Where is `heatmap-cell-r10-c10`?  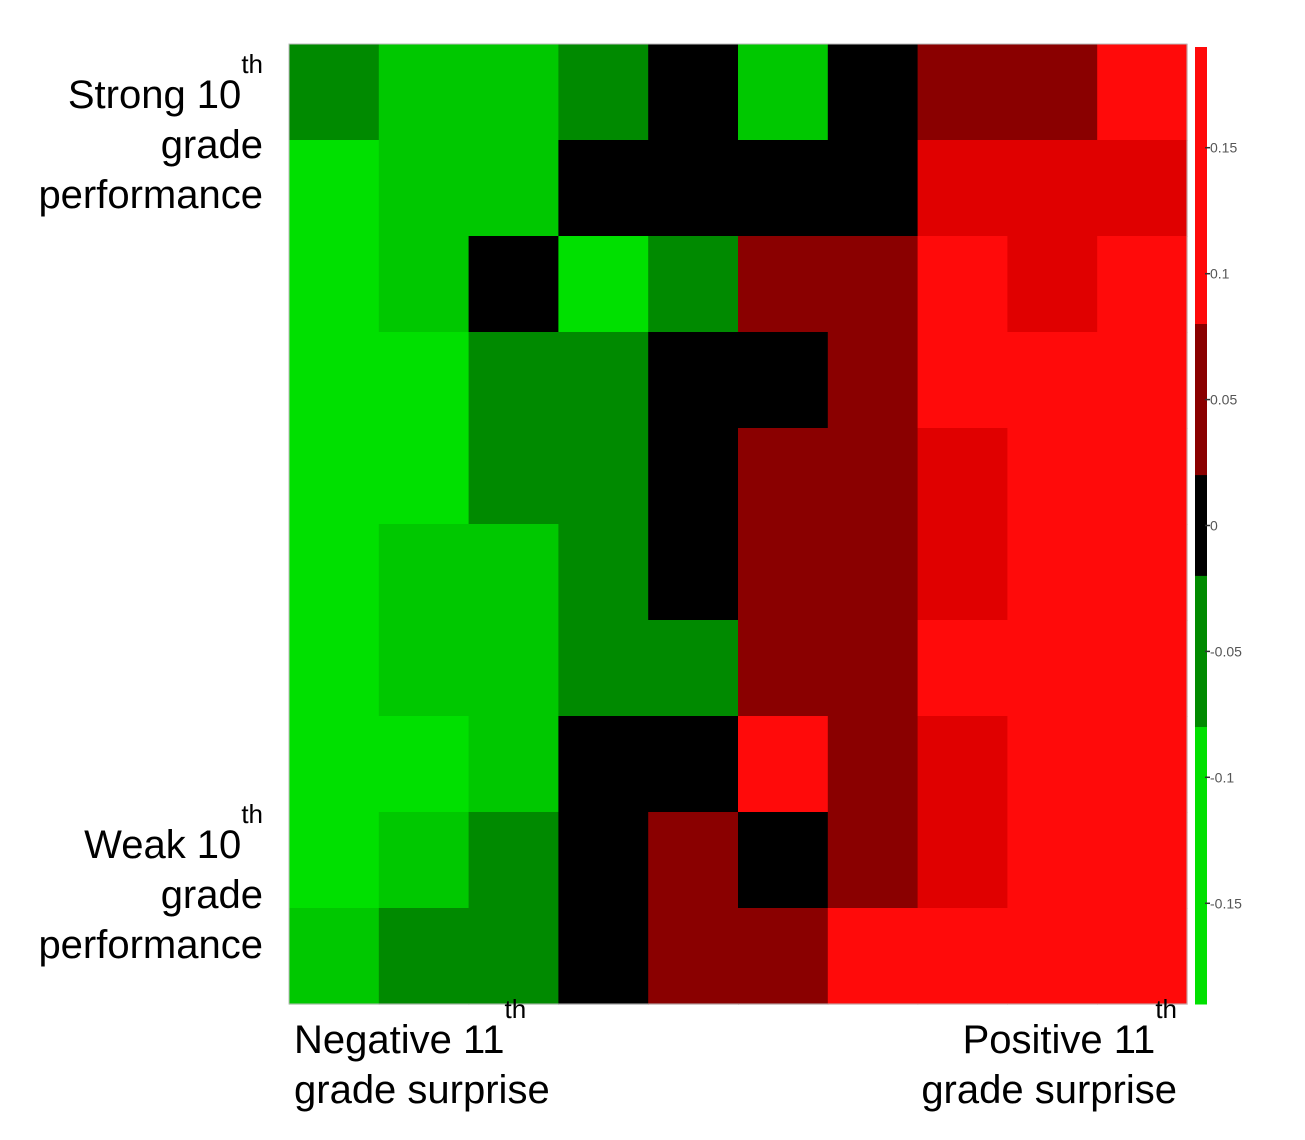
heatmap-cell-r10-c10 is located at coordinates (1142, 956).